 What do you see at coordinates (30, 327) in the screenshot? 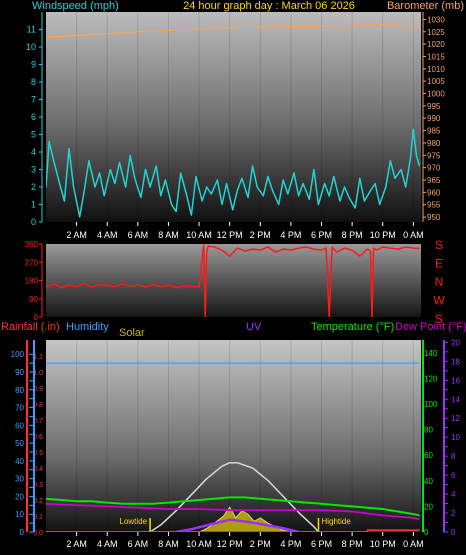
I see `rainfall-label: Rainfall (.in)` at bounding box center [30, 327].